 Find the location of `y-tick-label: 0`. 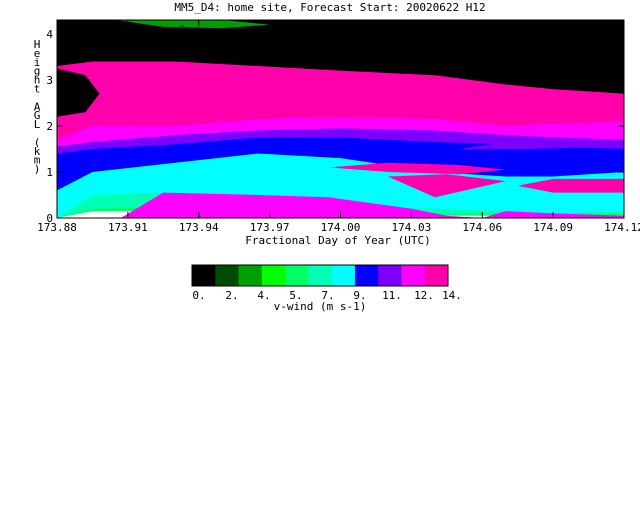

y-tick-label: 0 is located at coordinates (49, 218).